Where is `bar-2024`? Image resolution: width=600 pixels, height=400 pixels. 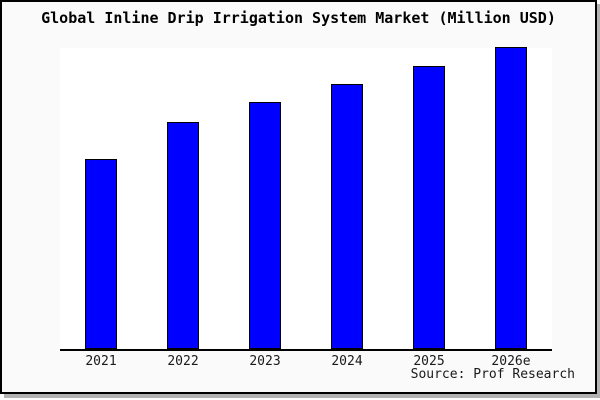 bar-2024 is located at coordinates (347, 216).